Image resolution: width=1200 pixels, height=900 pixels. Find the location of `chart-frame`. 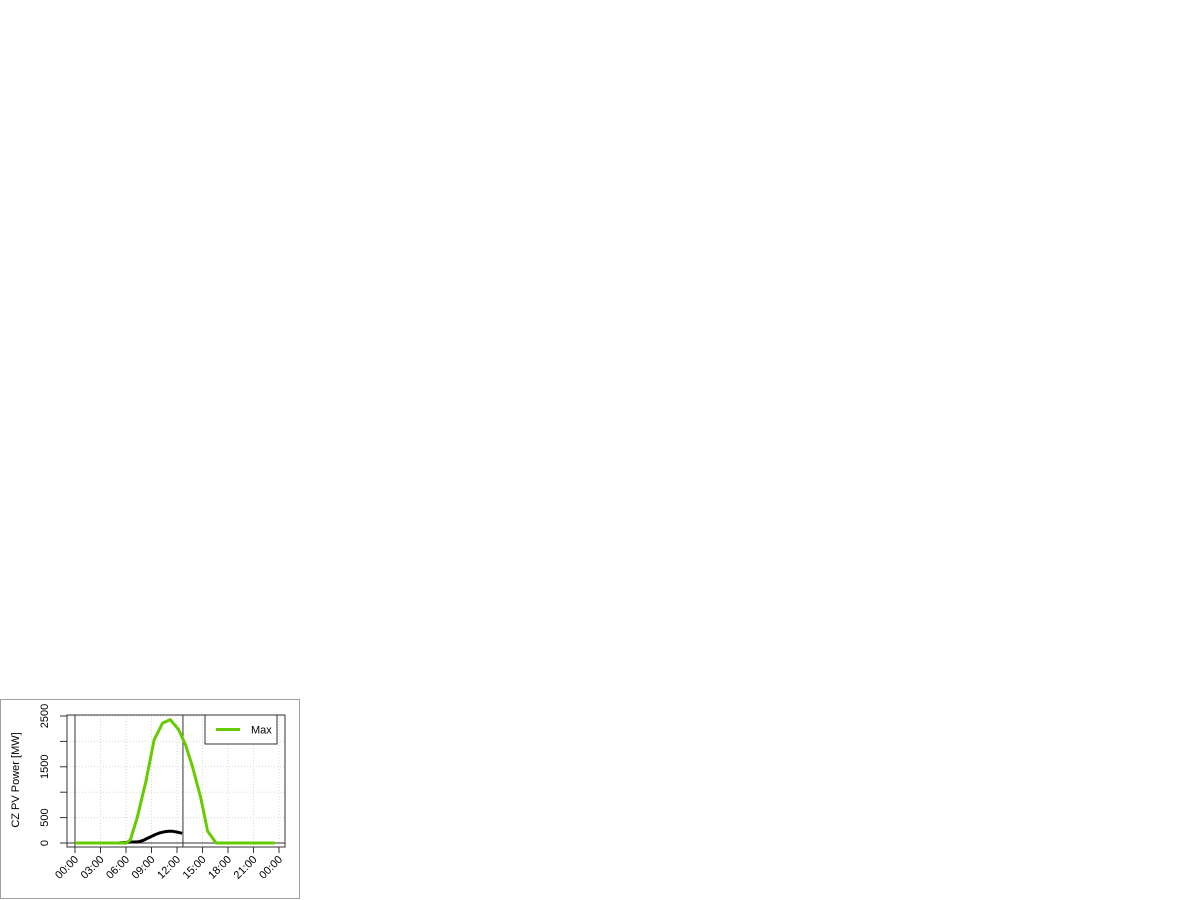

chart-frame is located at coordinates (150, 799).